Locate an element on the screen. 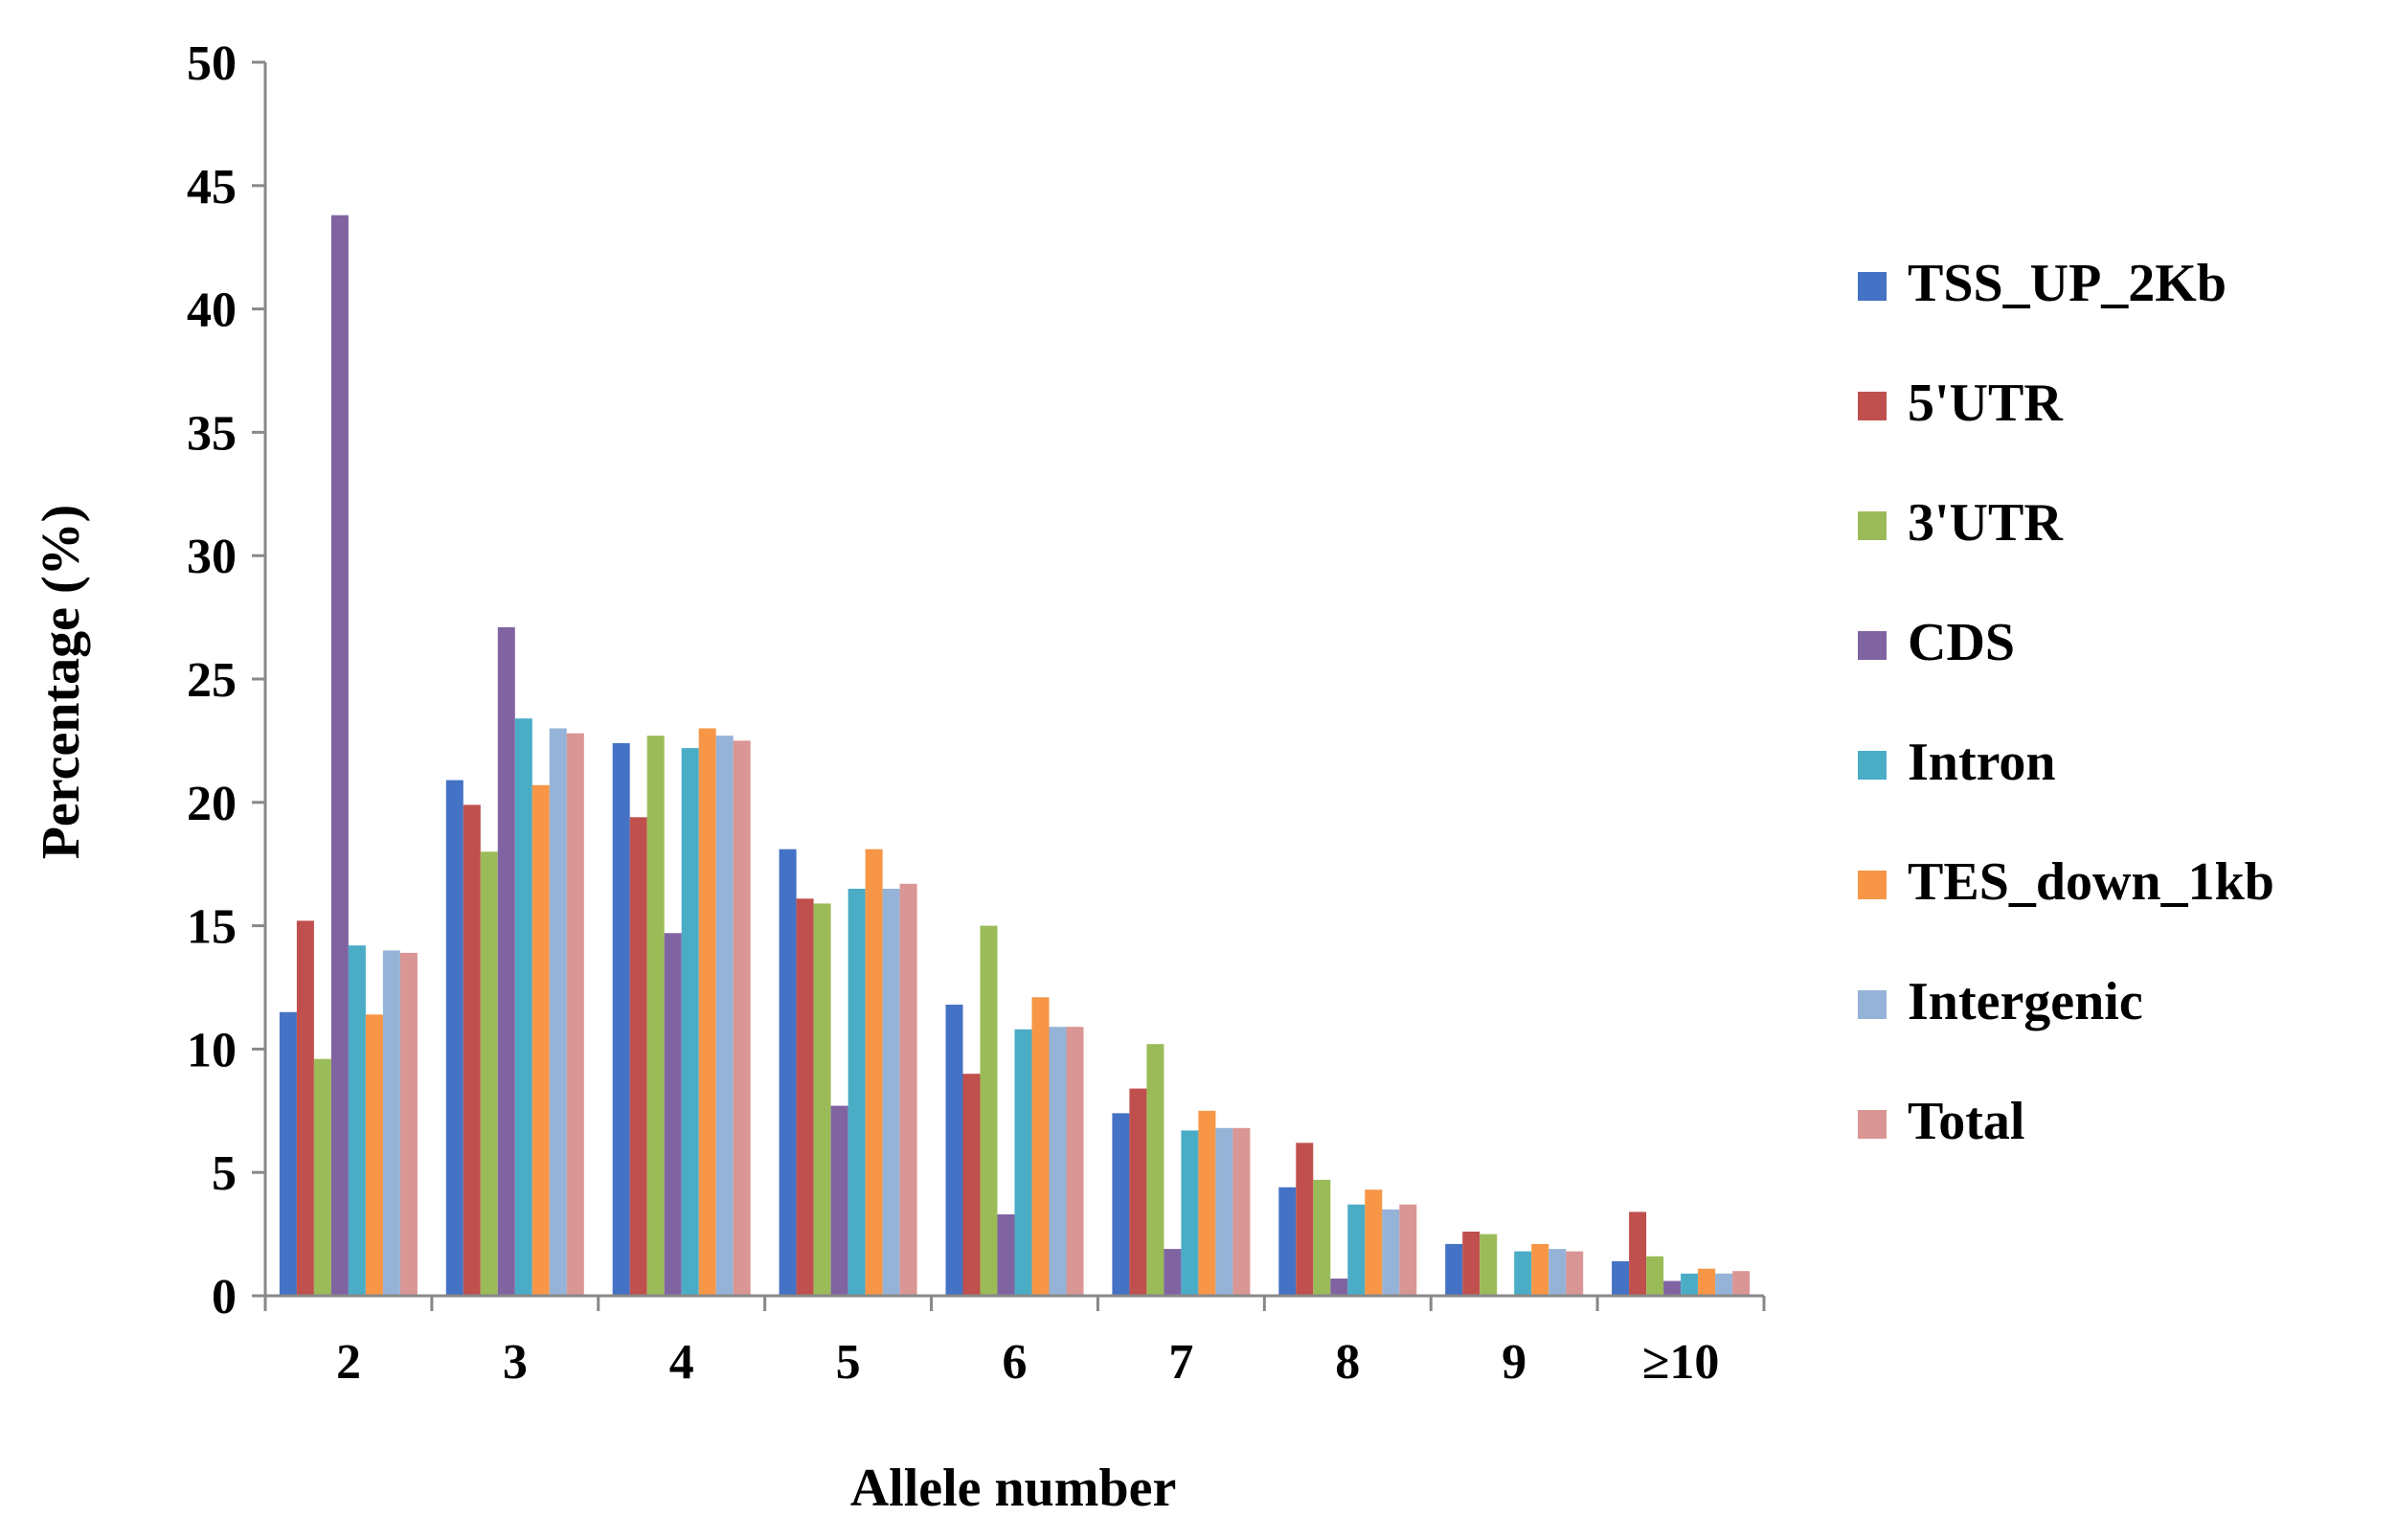  x-tick-label: ≥10 is located at coordinates (1681, 1362).